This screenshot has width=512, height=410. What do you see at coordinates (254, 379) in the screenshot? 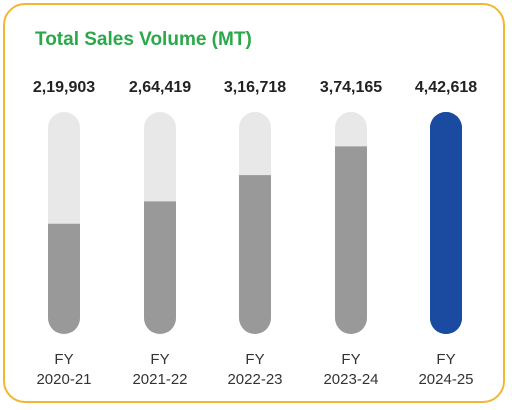
I see `tick-label: 2022-23` at bounding box center [254, 379].